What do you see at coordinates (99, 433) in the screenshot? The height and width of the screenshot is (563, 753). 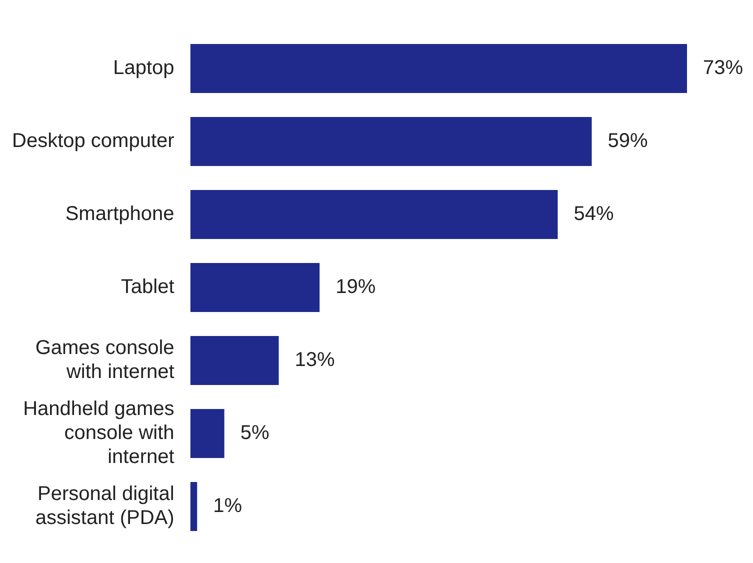 I see `y-tick-label: Handheld games console with internet` at bounding box center [99, 433].